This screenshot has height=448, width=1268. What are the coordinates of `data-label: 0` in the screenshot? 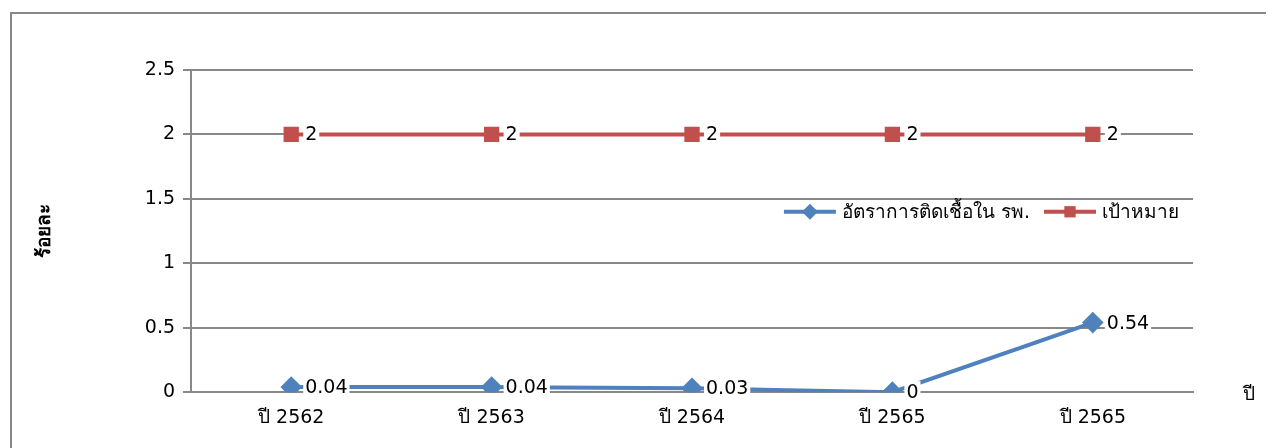 It's located at (912, 391).